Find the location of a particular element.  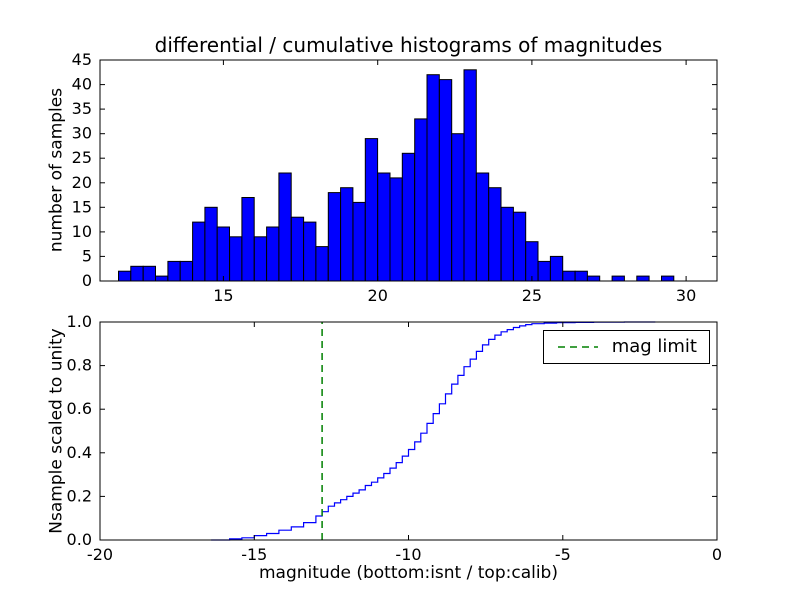

x-tick-label: 30 is located at coordinates (686, 295).